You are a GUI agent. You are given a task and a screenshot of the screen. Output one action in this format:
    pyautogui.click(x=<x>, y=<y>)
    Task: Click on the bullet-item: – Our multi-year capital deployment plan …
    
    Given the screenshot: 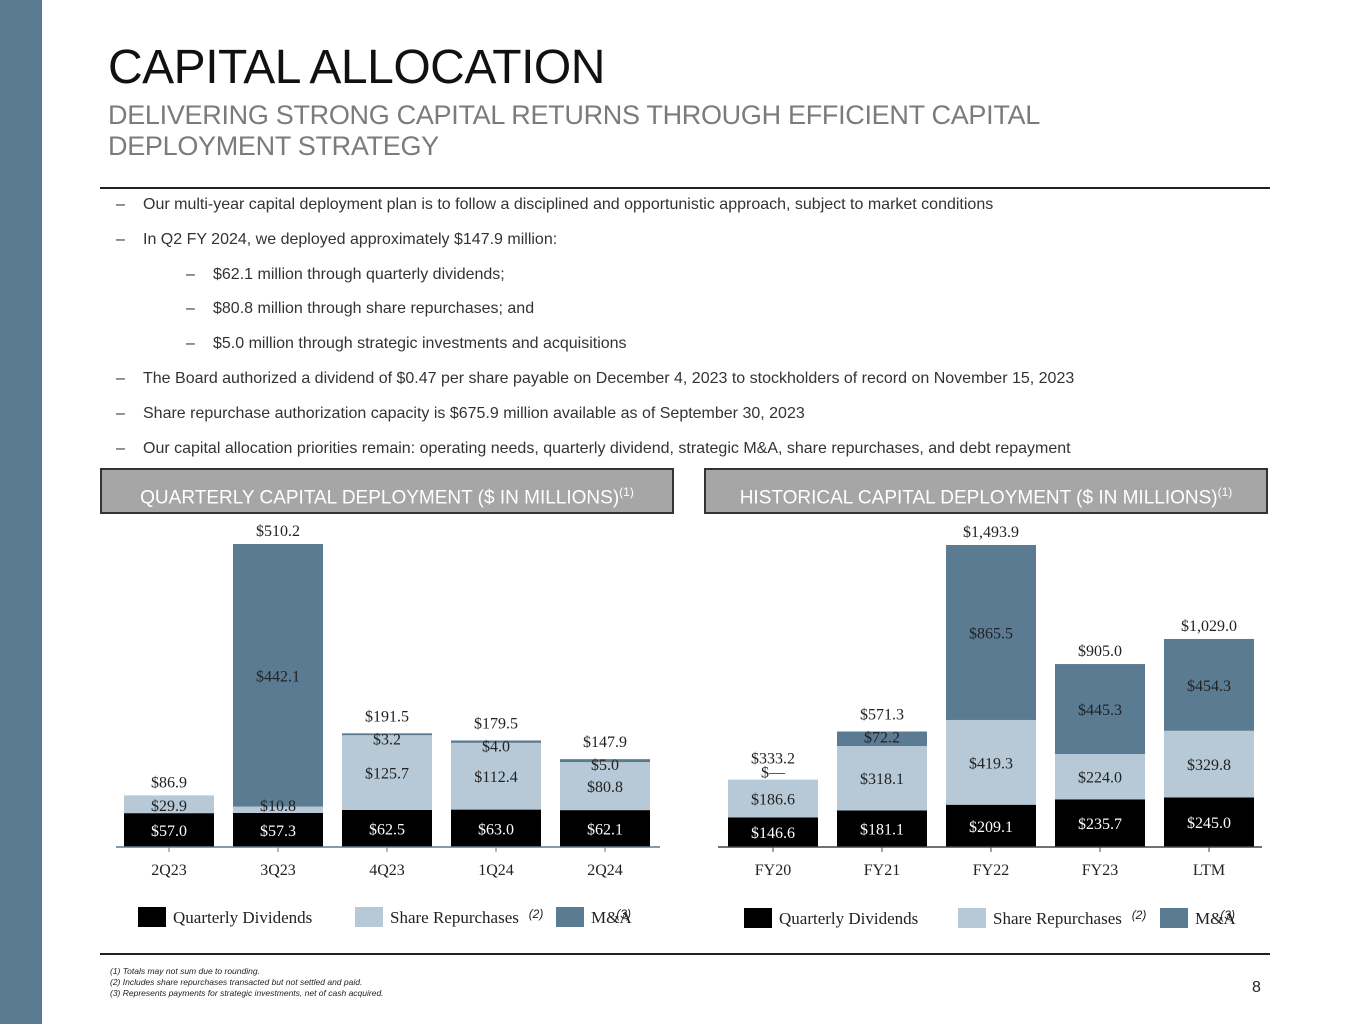 What is the action you would take?
    pyautogui.click(x=691, y=209)
    